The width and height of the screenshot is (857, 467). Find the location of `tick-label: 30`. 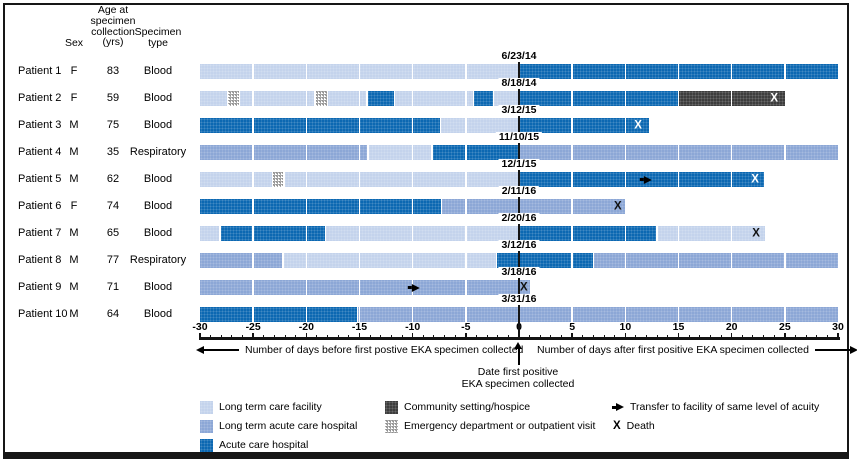

tick-label: 30 is located at coordinates (838, 327).